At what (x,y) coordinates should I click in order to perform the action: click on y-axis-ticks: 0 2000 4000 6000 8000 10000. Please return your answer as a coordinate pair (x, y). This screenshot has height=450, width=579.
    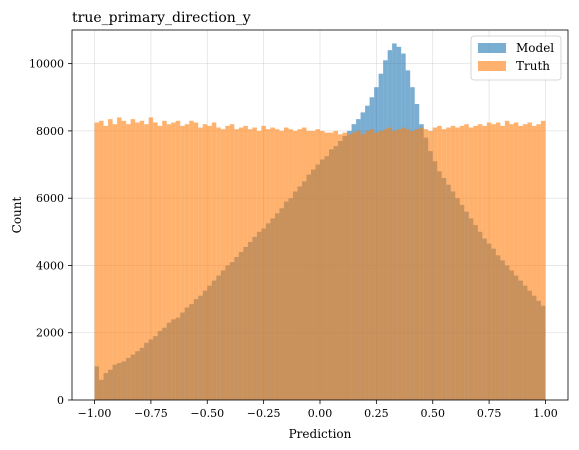
    Looking at the image, I should click on (50, 232).